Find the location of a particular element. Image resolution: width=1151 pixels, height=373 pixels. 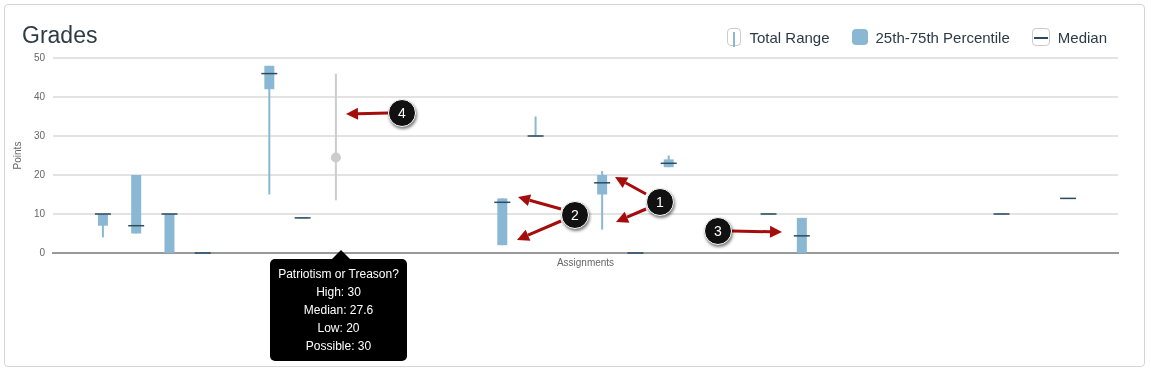

text: Possible: 30 is located at coordinates (338, 346).